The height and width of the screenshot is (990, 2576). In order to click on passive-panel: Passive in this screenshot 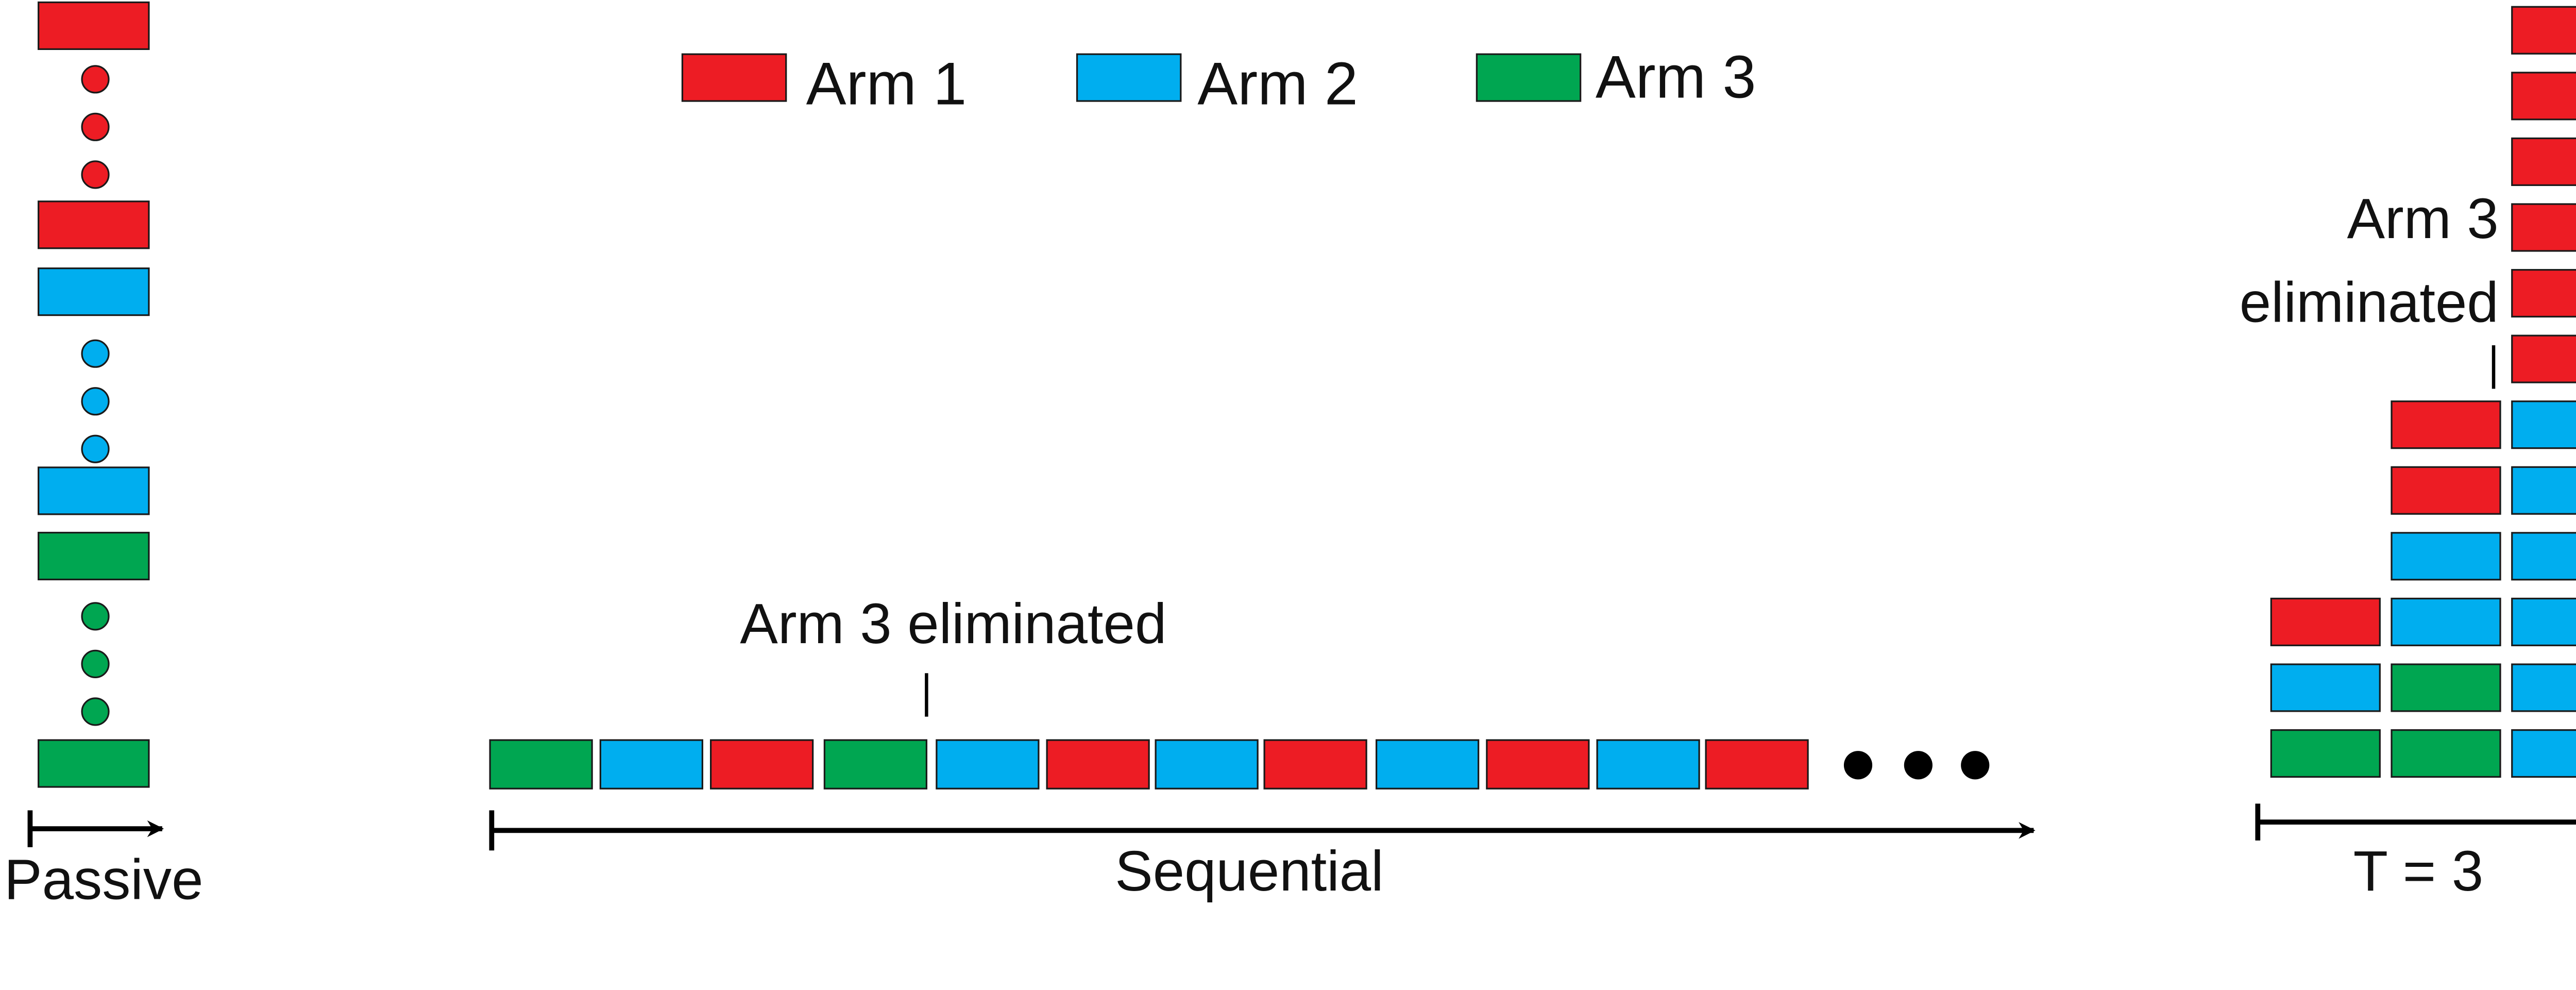, I will do `click(103, 456)`.